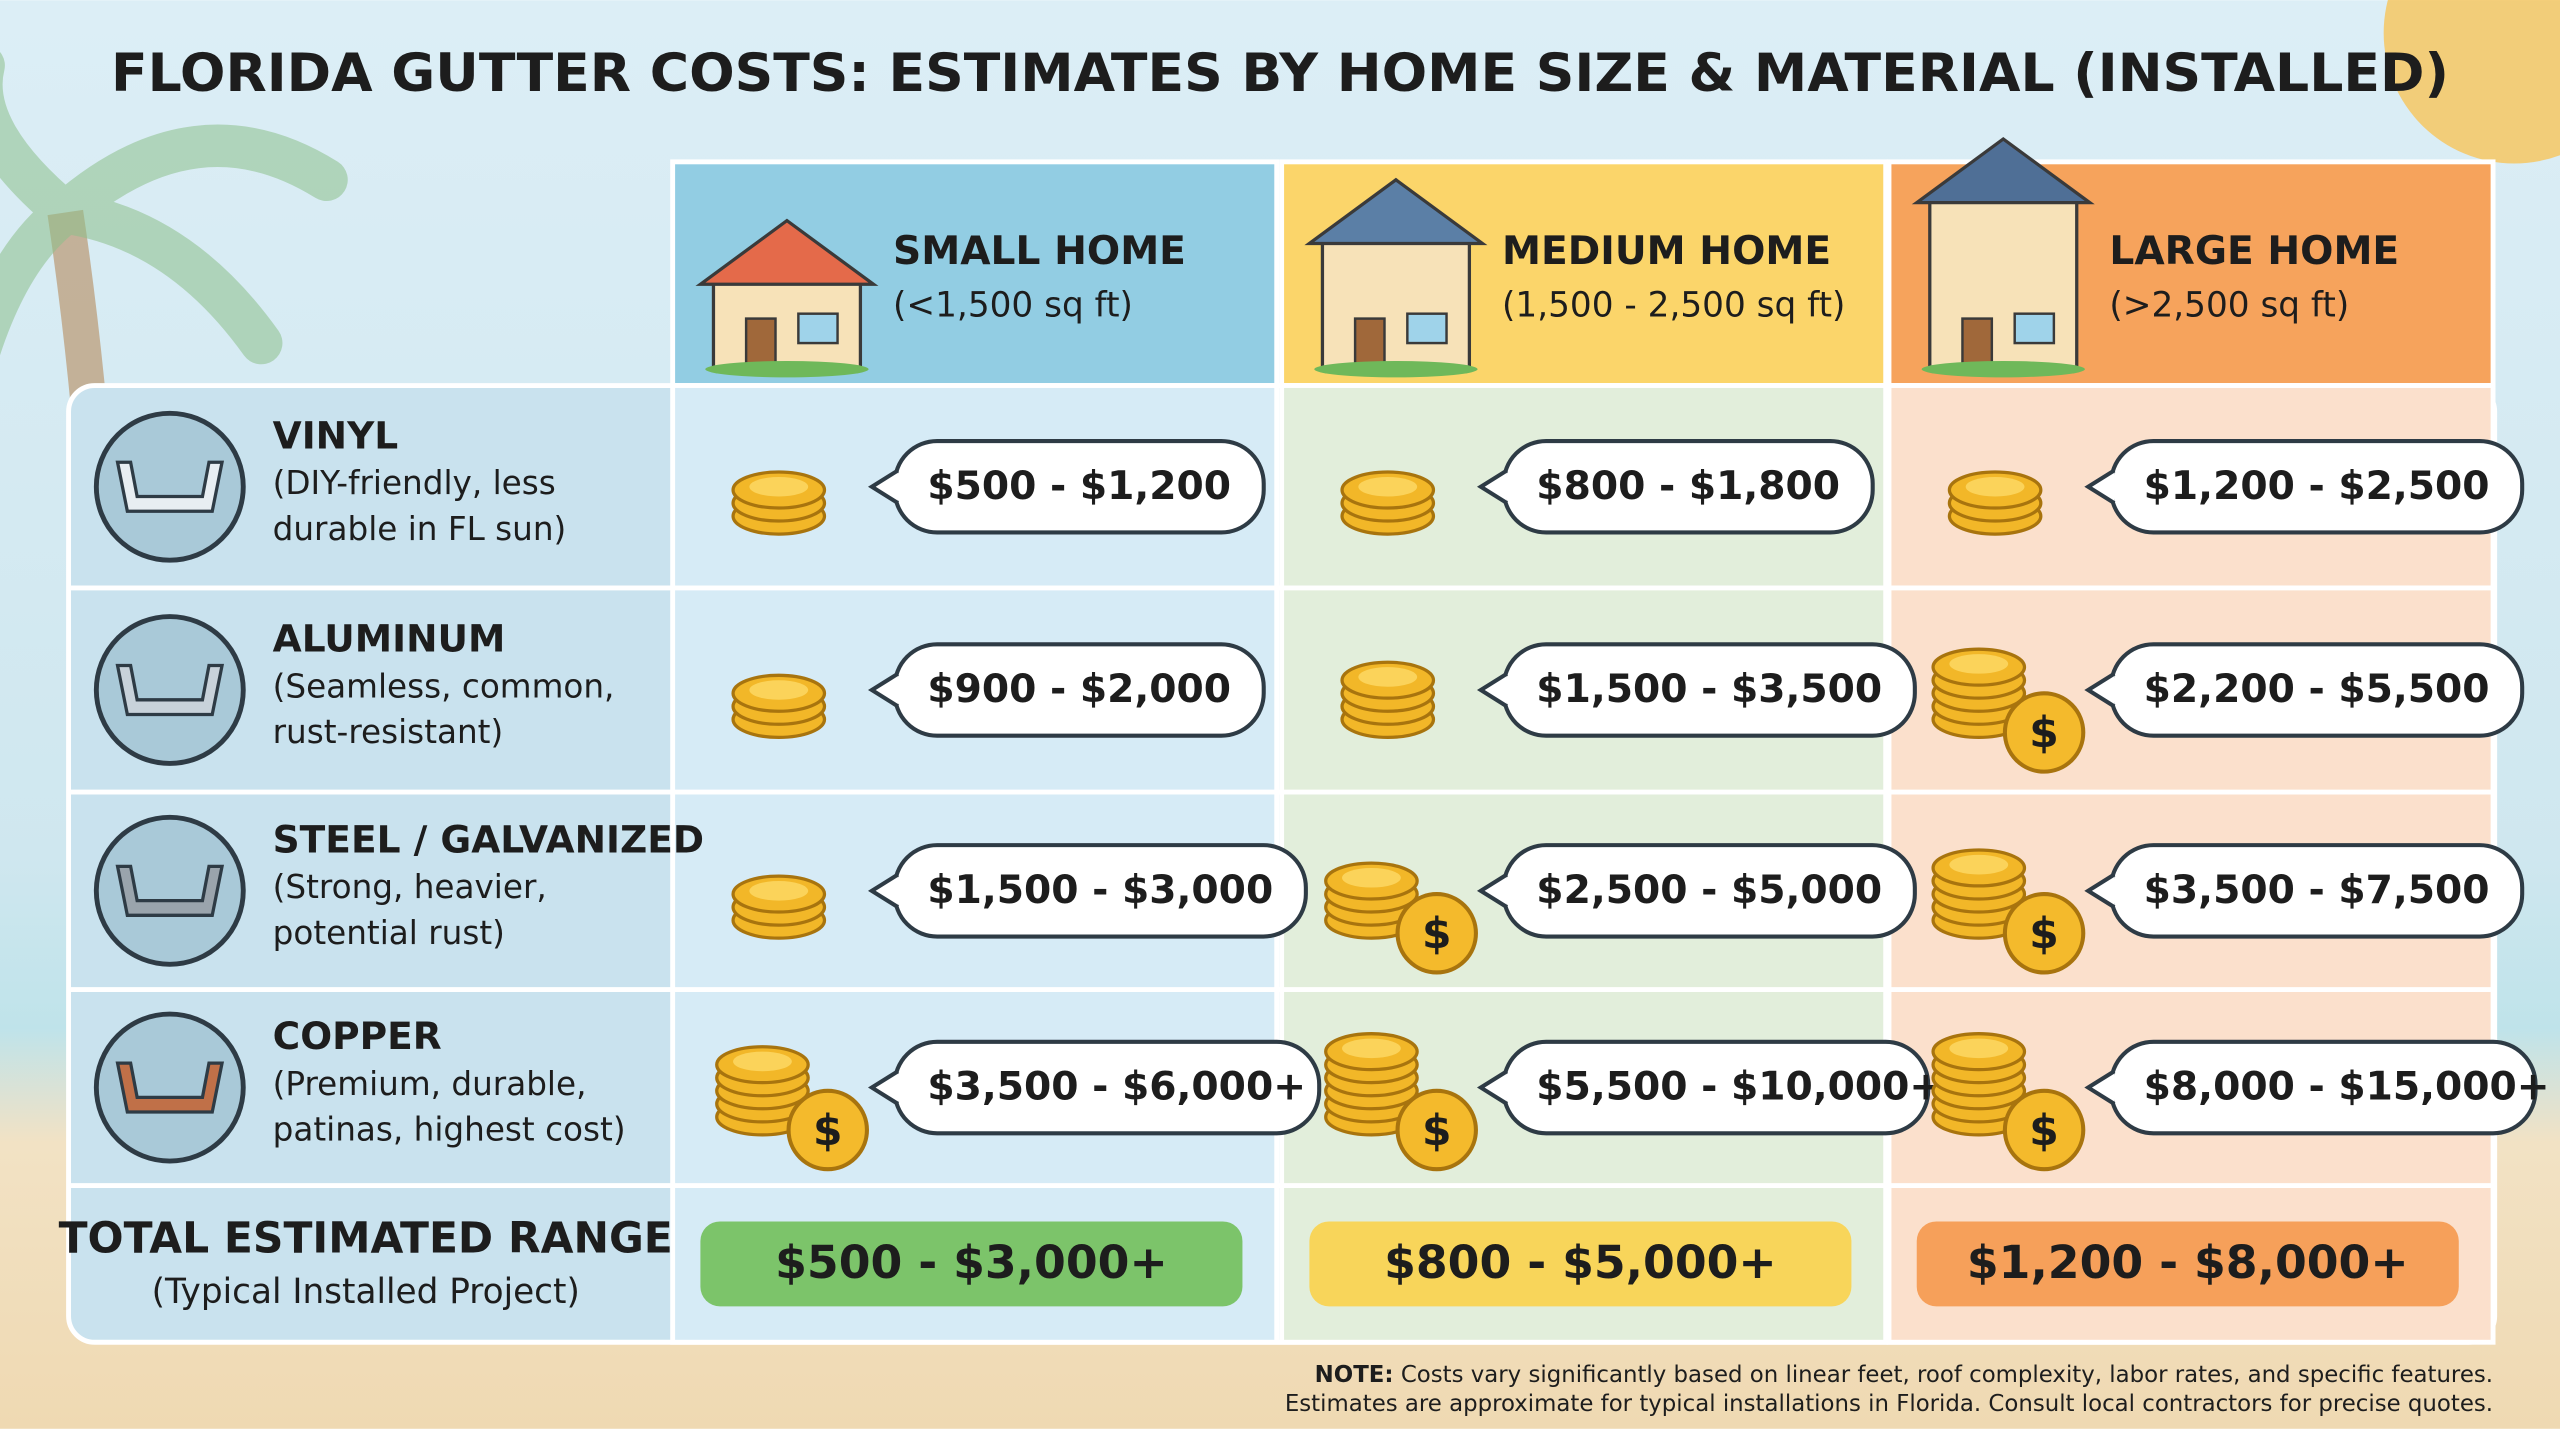 This screenshot has height=1429, width=2560. What do you see at coordinates (2317, 486) in the screenshot?
I see `price: $1,200 - $2,500` at bounding box center [2317, 486].